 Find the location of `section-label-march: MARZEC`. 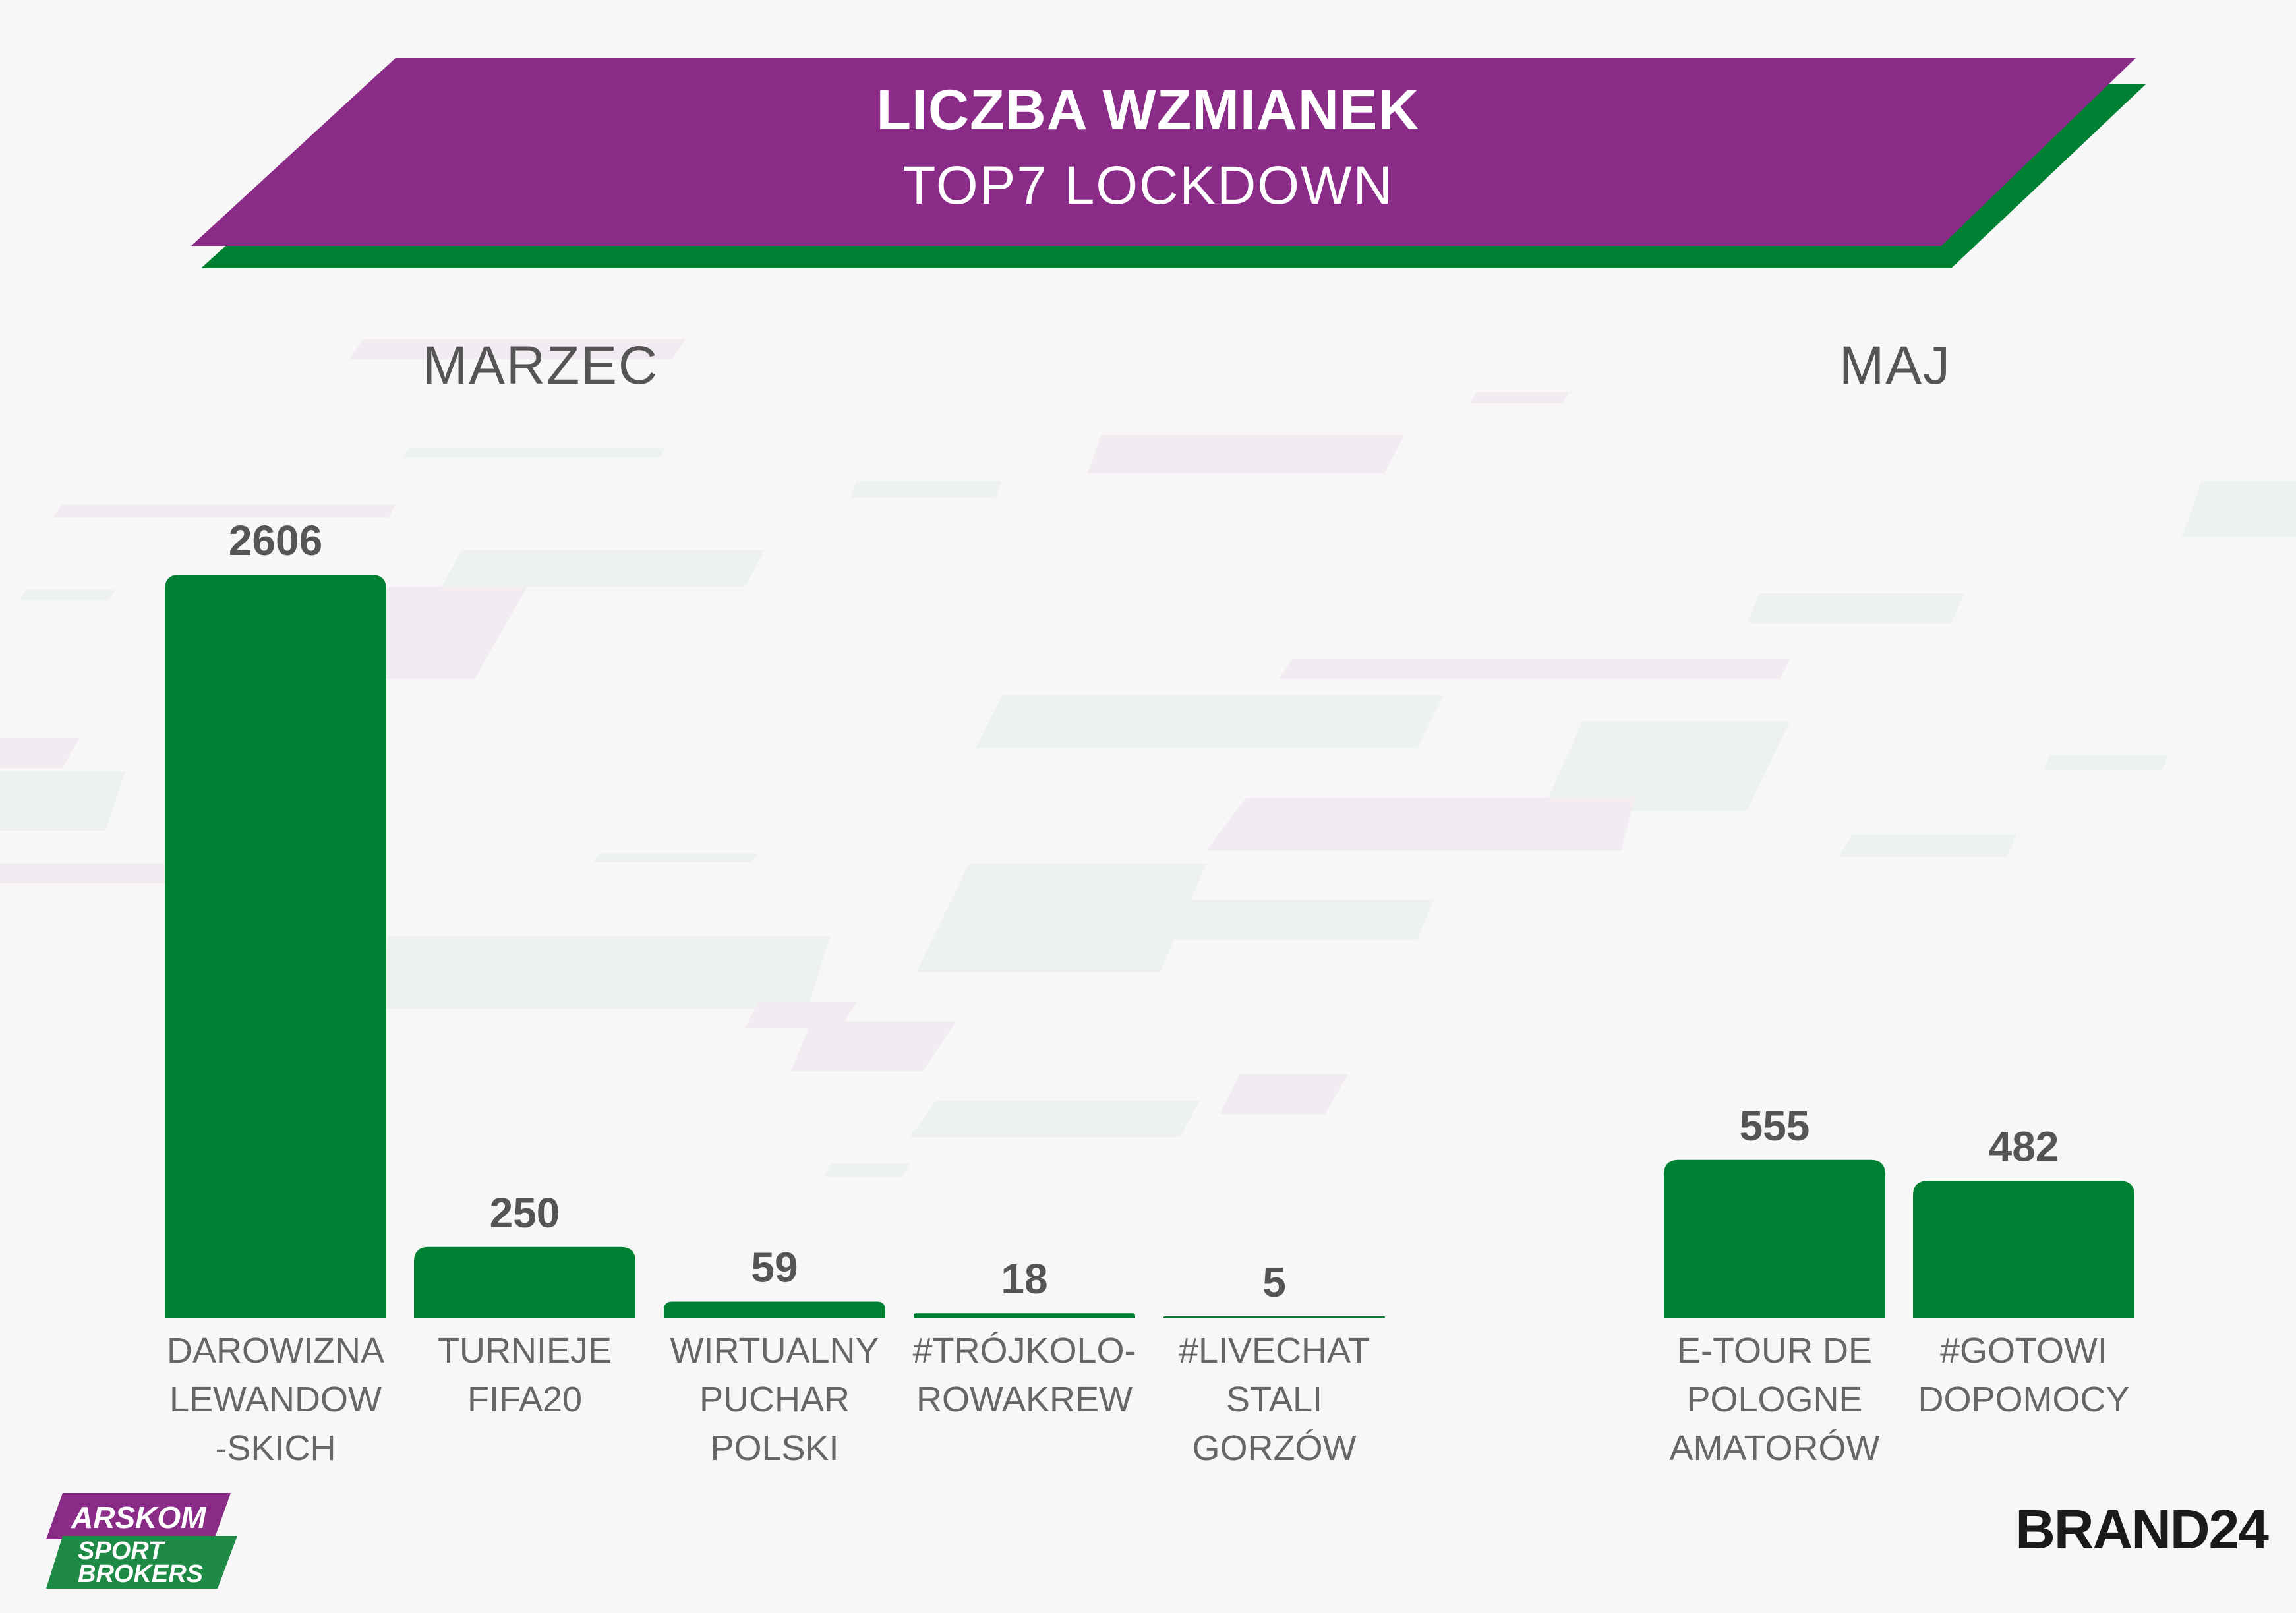

section-label-march: MARZEC is located at coordinates (540, 366).